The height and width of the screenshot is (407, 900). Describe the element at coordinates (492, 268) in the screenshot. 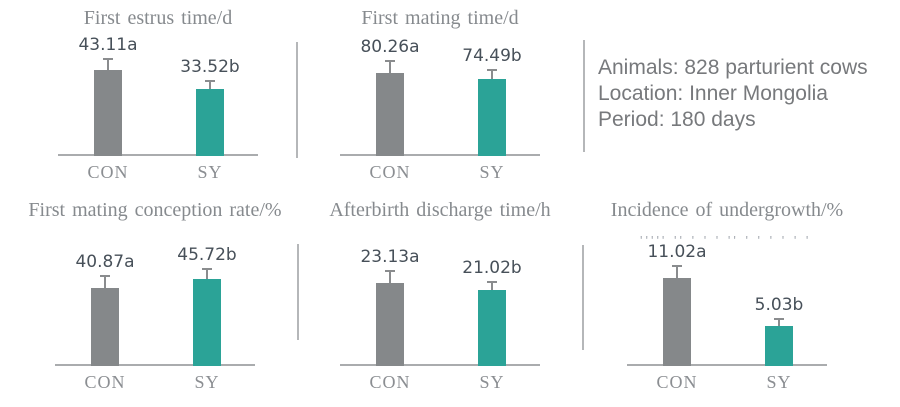

I see `value-label: 21.02b` at that location.